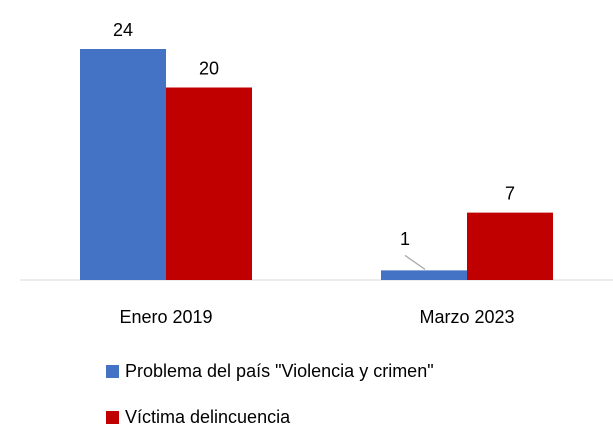 This screenshot has width=613, height=430. I want to click on data-label: 1, so click(405, 239).